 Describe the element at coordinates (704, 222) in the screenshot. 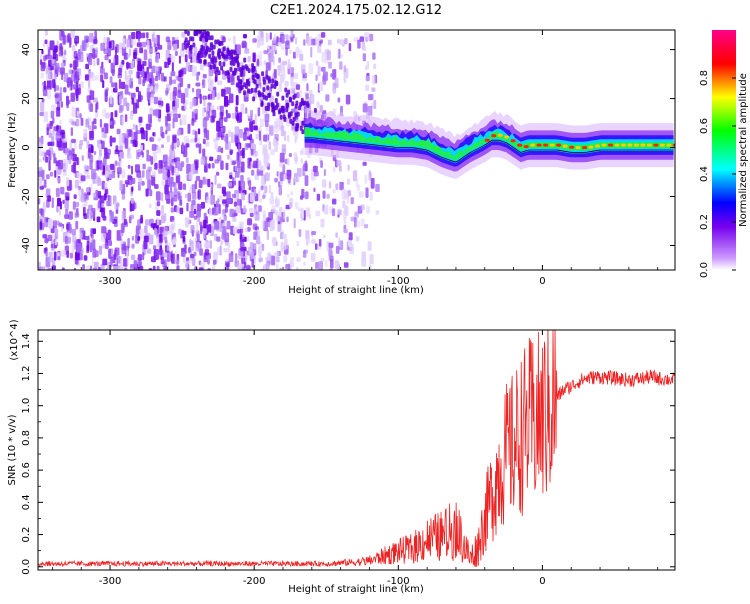

I see `colorbar-tick-label: 0.2` at that location.